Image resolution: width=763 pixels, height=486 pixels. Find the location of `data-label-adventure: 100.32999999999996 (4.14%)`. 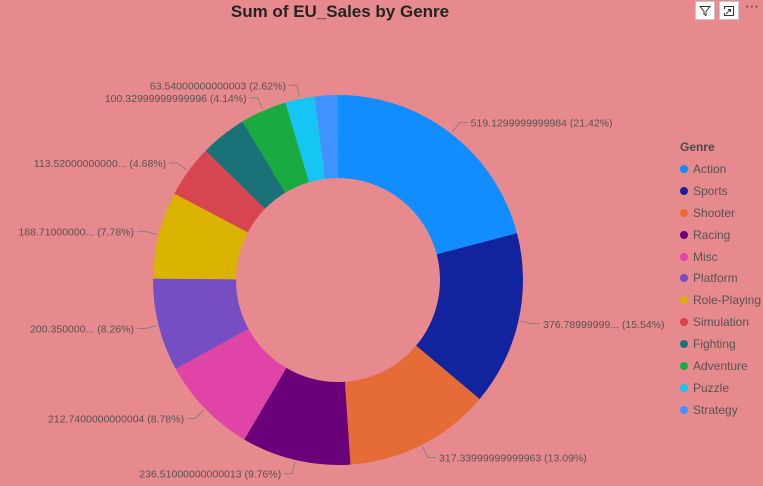

data-label-adventure: 100.32999999999996 (4.14%) is located at coordinates (176, 99).